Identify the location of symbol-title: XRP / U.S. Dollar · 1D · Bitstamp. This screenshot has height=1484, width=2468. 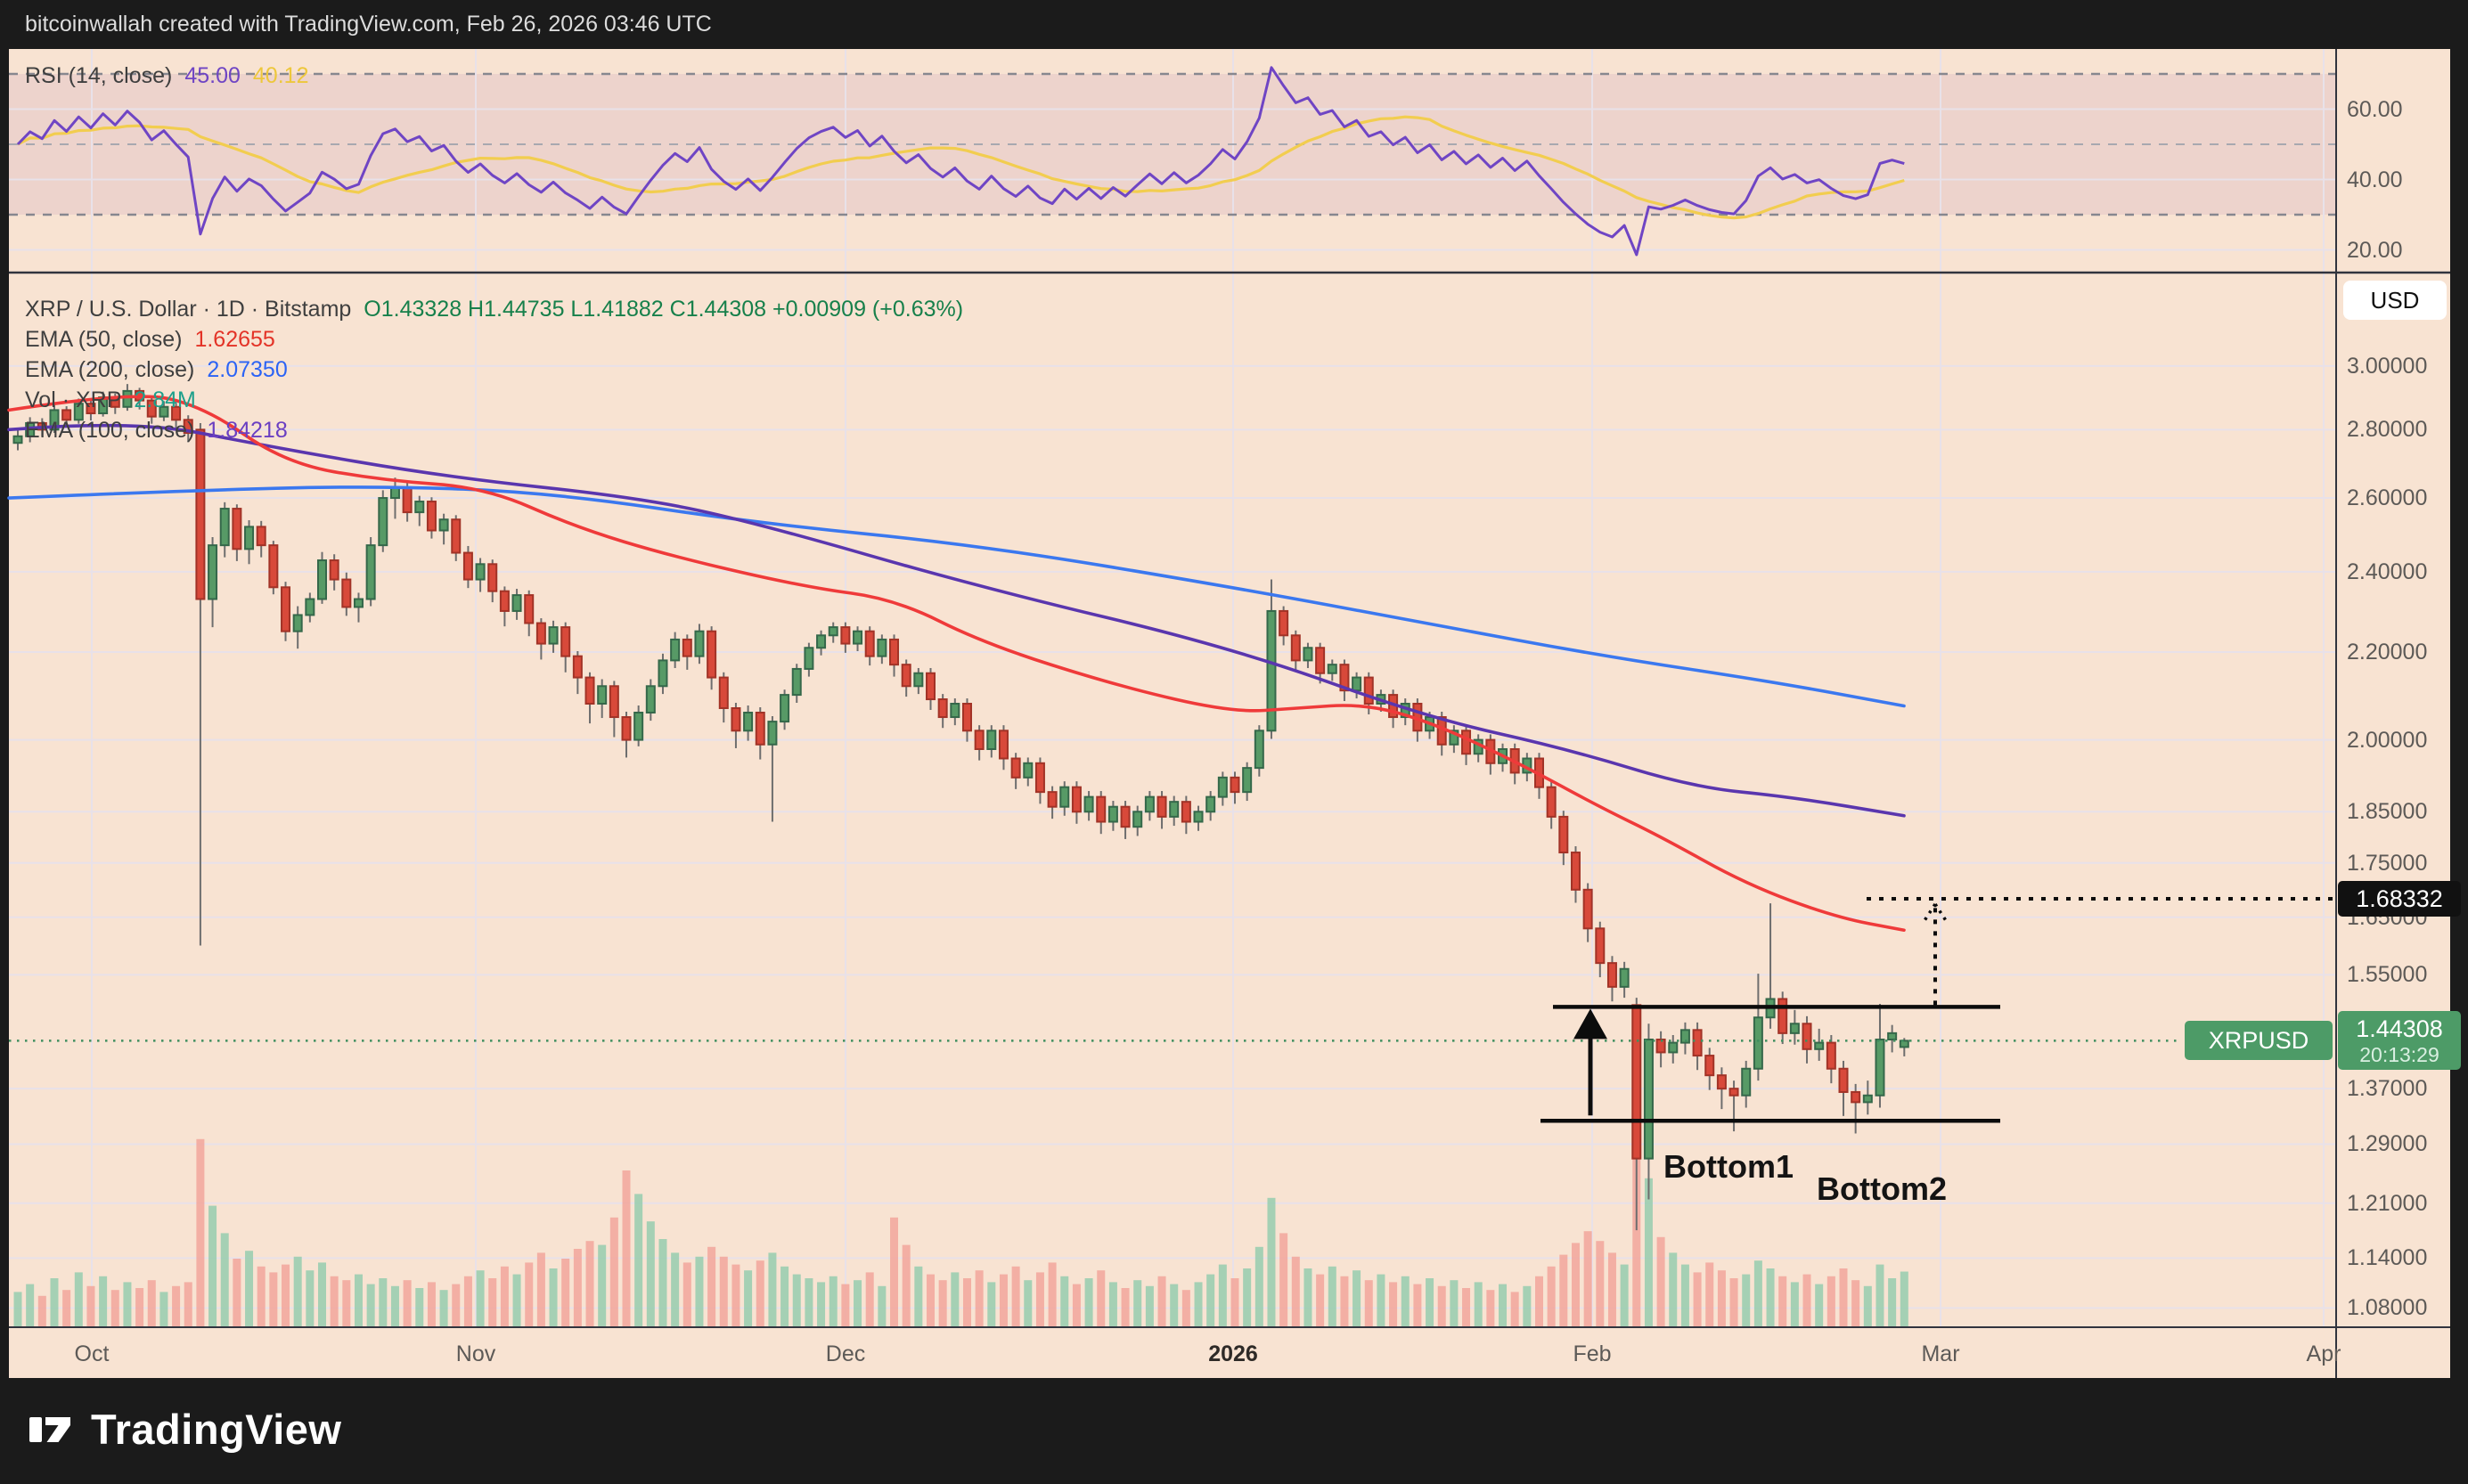
(188, 309).